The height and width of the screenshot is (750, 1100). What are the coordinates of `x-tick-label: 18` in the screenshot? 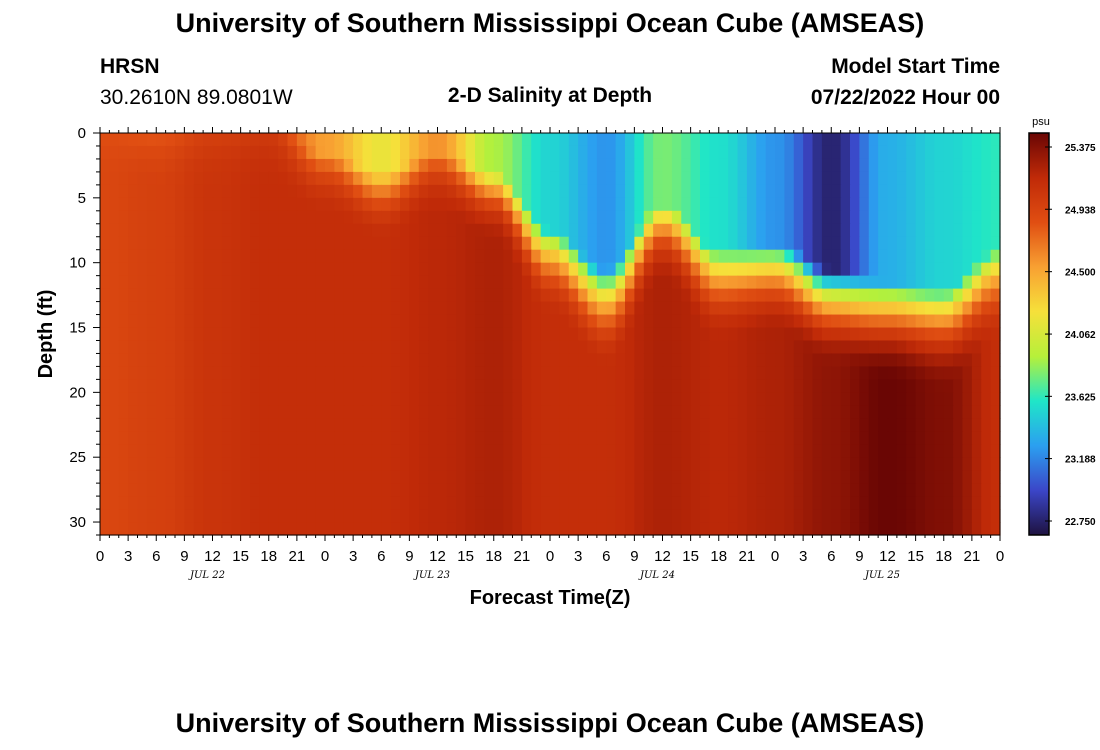 It's located at (718, 556).